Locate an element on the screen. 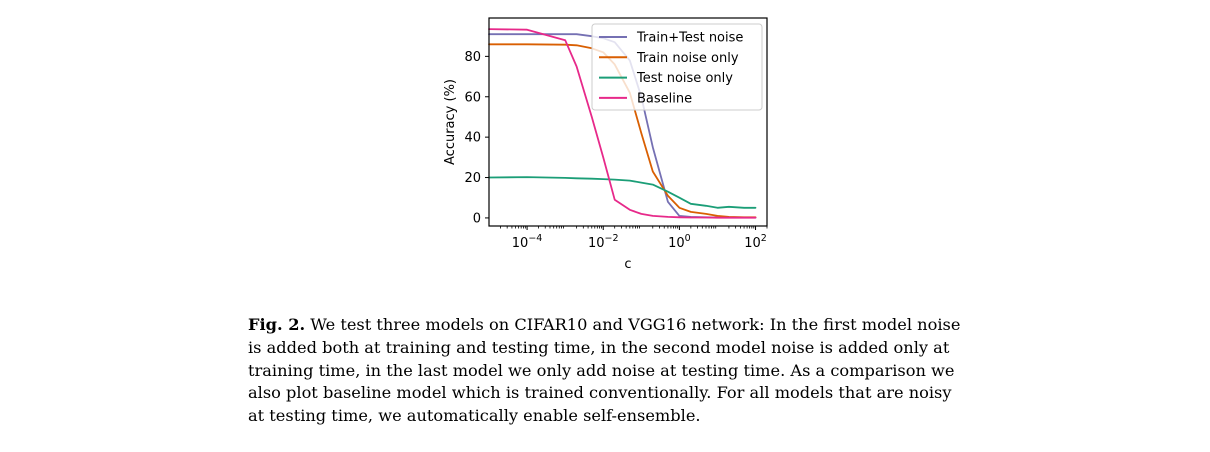 Image resolution: width=1210 pixels, height=452 pixels. y-tick-label: 40 is located at coordinates (472, 138).